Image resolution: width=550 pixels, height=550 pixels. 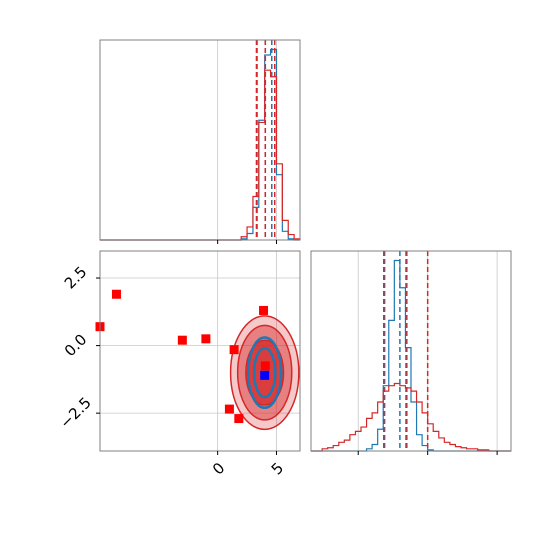 I want to click on bl-xtick-label-0: 0, so click(x=218, y=468).